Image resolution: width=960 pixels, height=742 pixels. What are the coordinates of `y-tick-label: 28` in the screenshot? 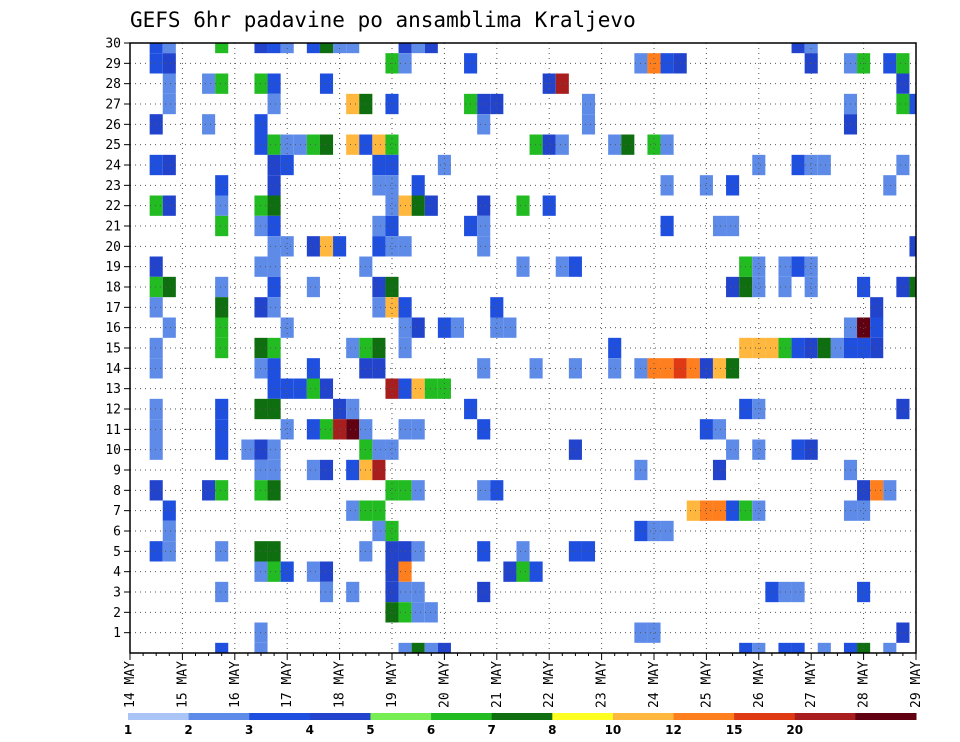 It's located at (113, 84).